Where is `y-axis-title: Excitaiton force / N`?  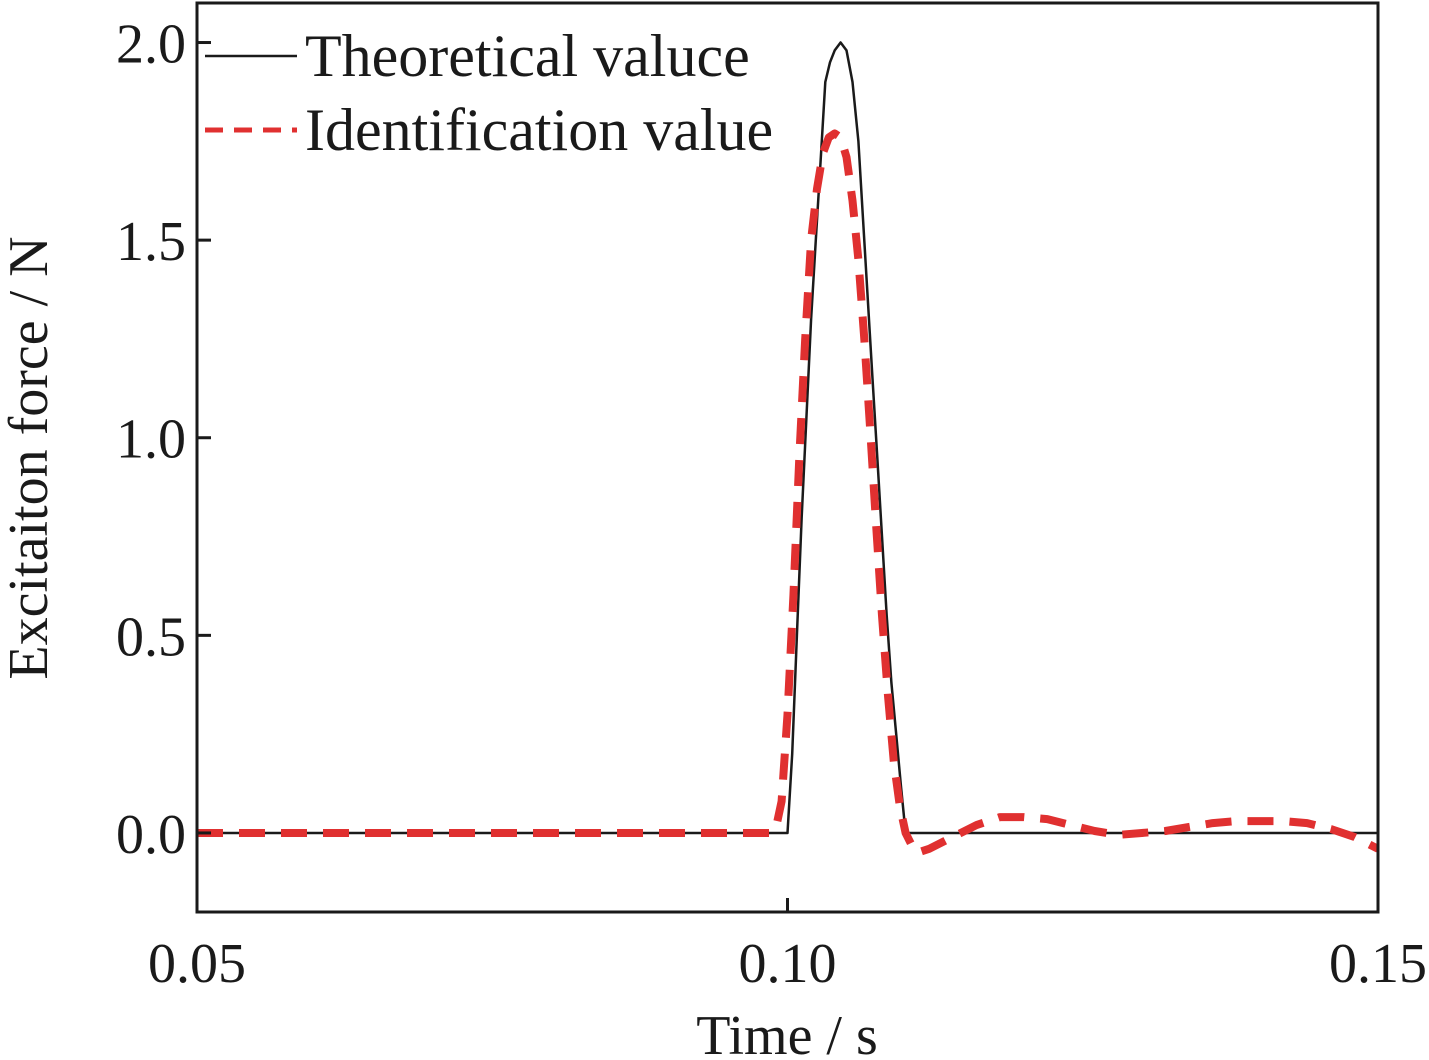
y-axis-title: Excitaiton force / N is located at coordinates (30, 457).